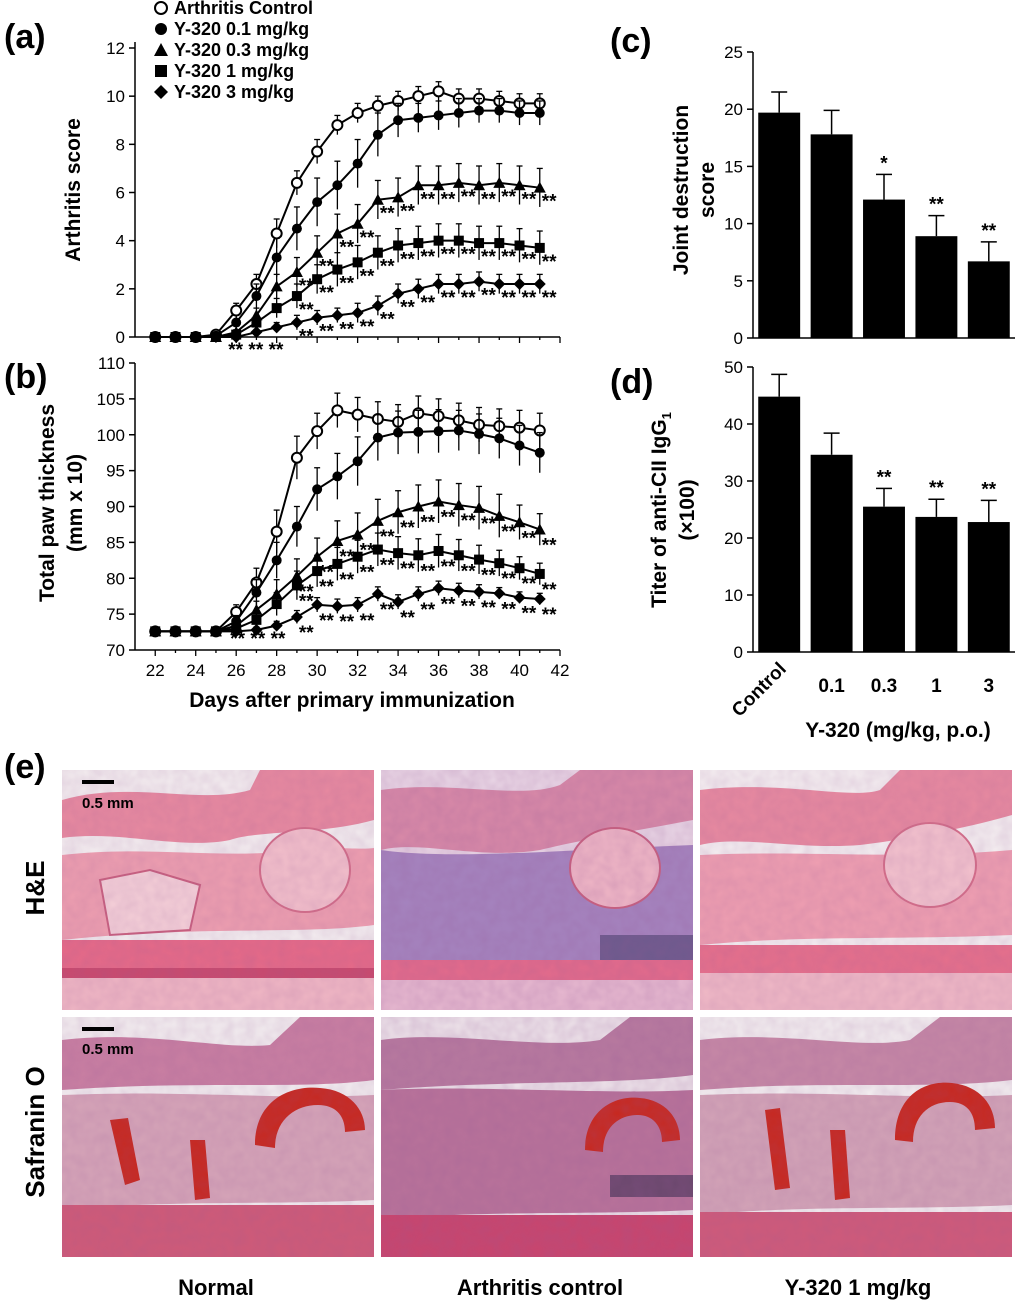 This screenshot has width=1024, height=1309. Describe the element at coordinates (519, 670) in the screenshot. I see `x-tick-label: 40` at that location.